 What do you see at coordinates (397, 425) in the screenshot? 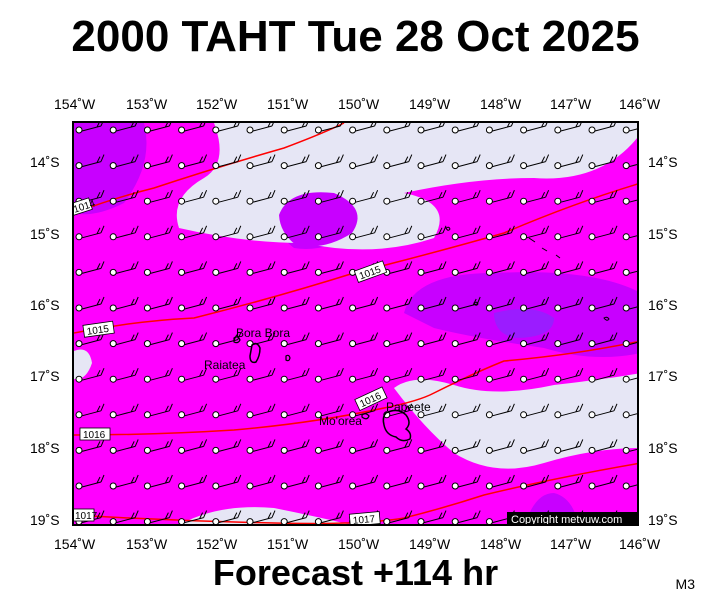
I see `island-tahiti` at bounding box center [397, 425].